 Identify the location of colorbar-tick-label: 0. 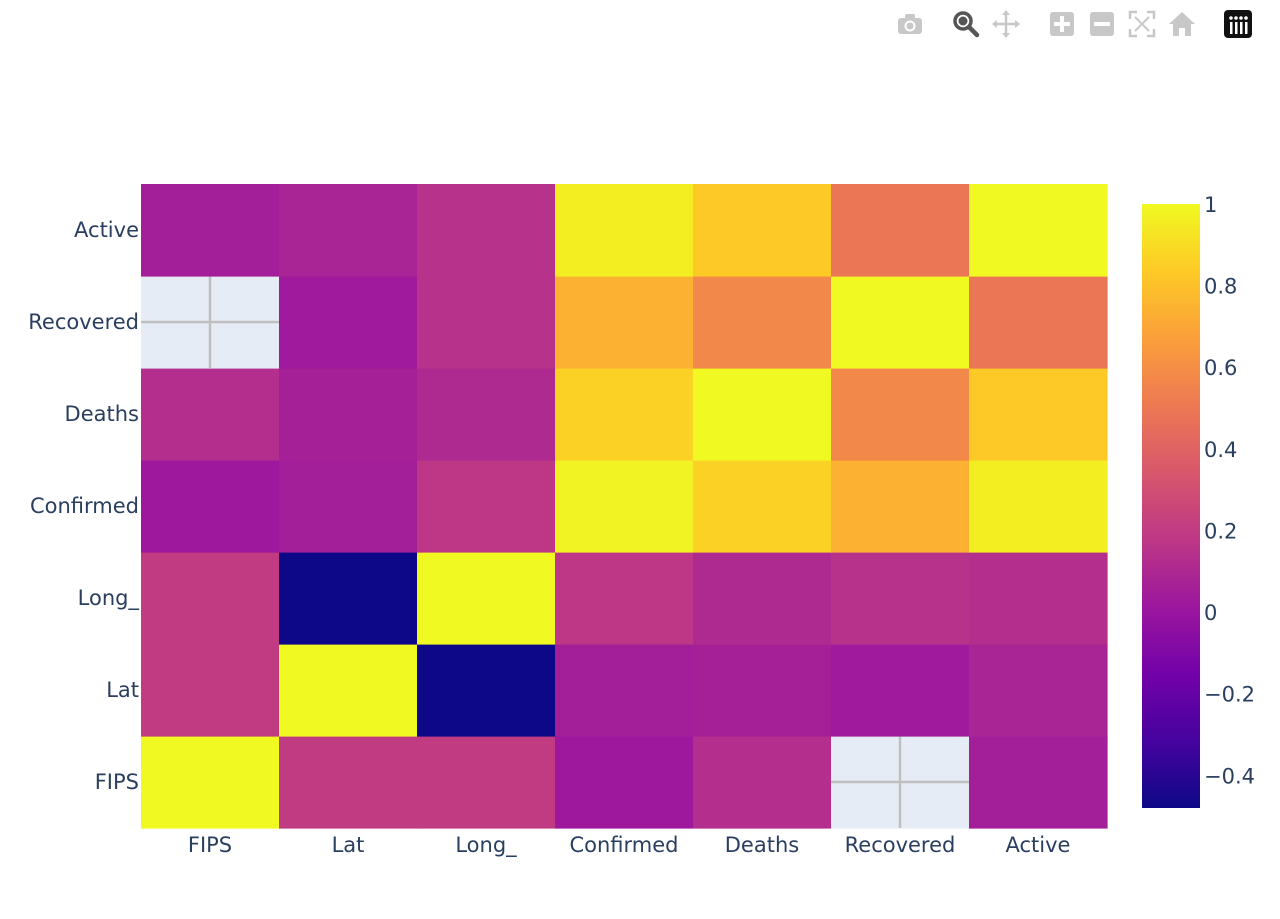
(1210, 613).